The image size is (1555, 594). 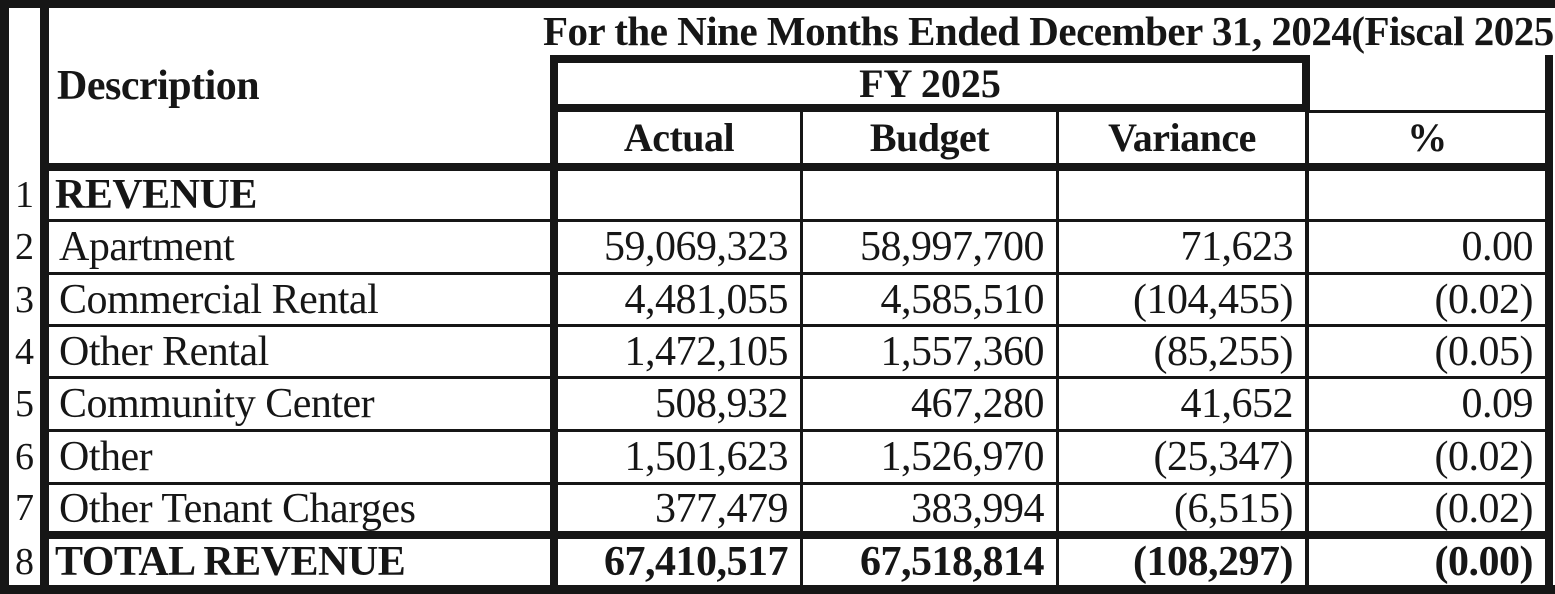 I want to click on actual-cell: 1,501,623, so click(x=706, y=457).